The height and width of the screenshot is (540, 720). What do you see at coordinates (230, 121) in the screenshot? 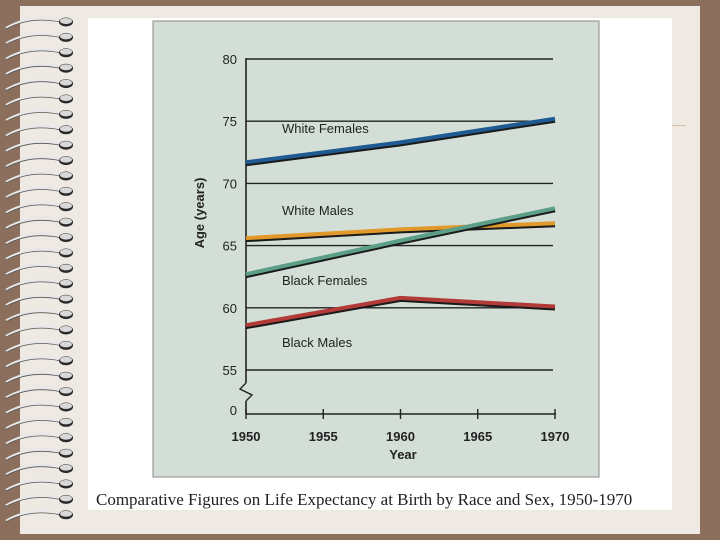
I see `y-tick-label: 75` at bounding box center [230, 121].